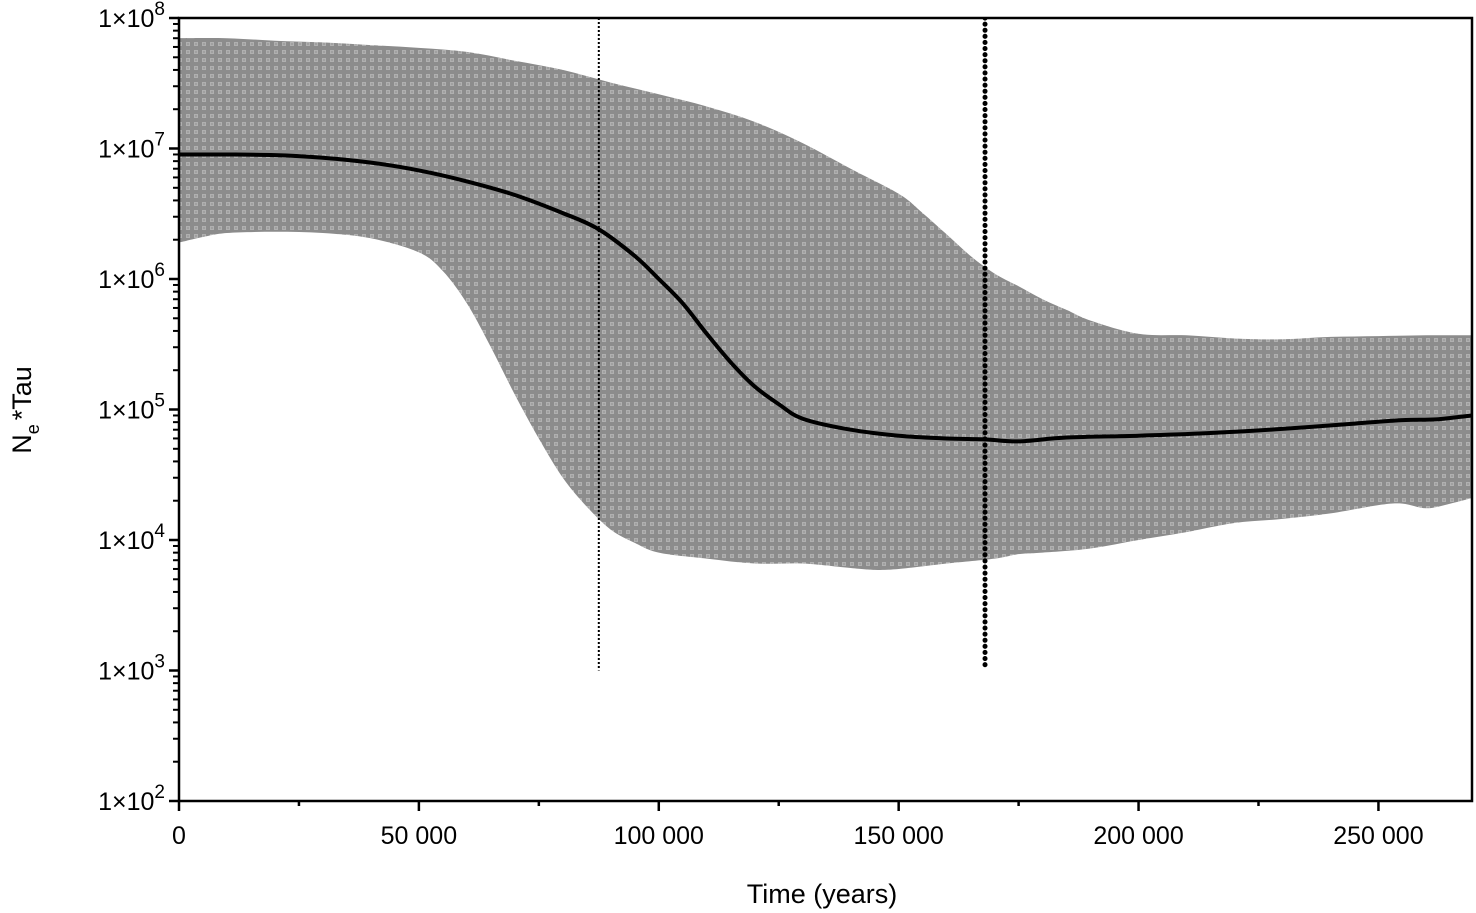 This screenshot has width=1476, height=913. Describe the element at coordinates (131, 16) in the screenshot. I see `y-tick-label: 1×10⁸` at that location.